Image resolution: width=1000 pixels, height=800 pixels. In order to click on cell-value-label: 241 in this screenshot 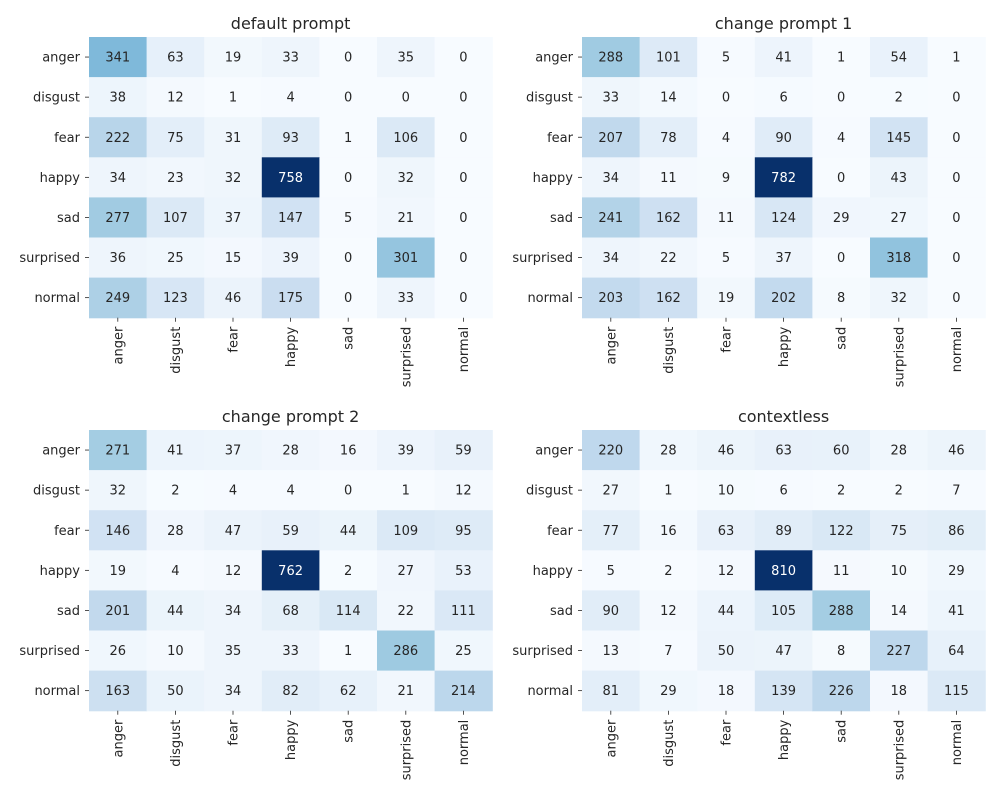, I will do `click(610, 218)`.